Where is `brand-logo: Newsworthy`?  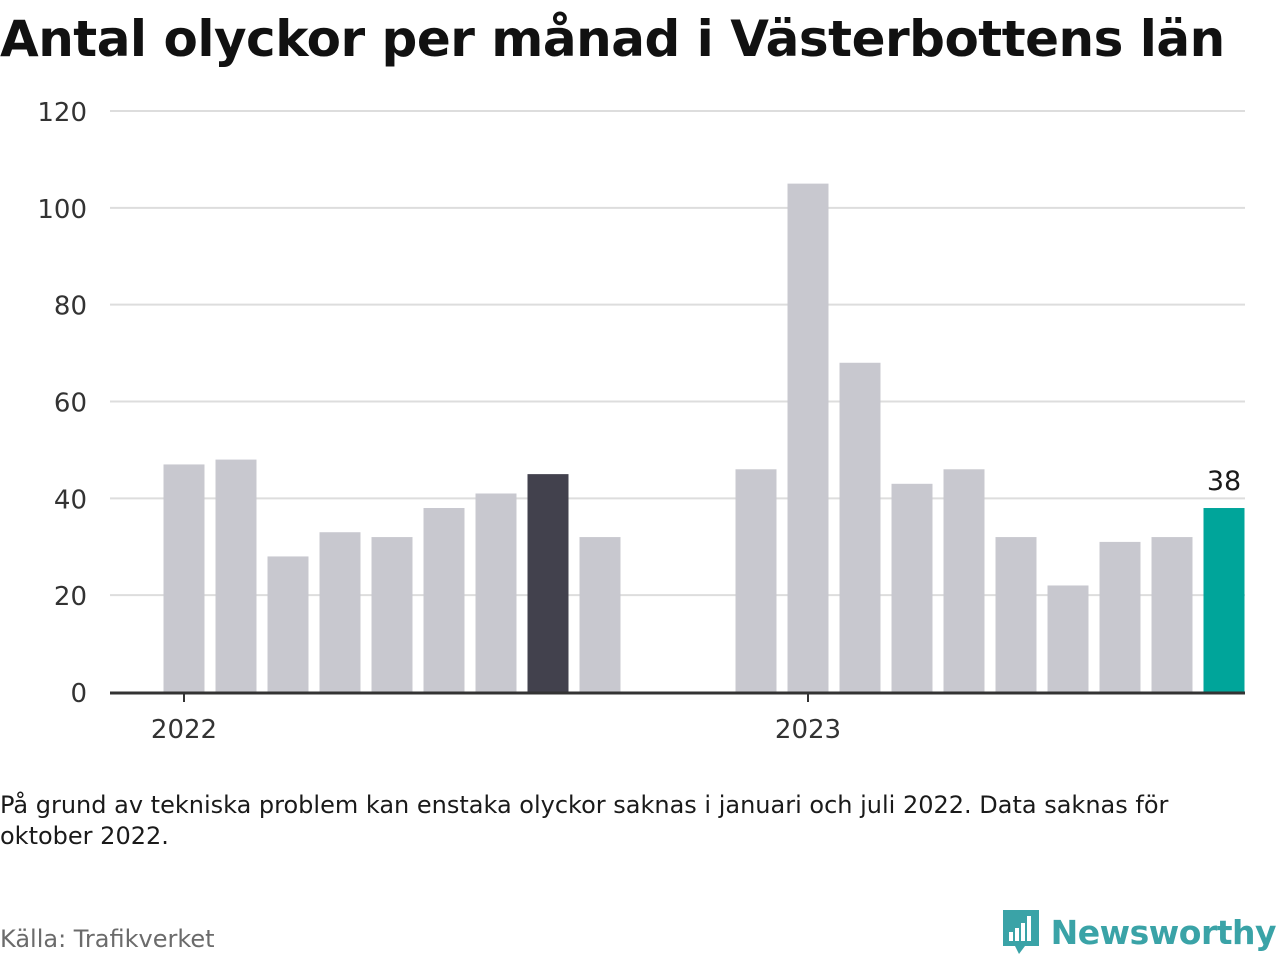
brand-logo: Newsworthy is located at coordinates (1139, 932).